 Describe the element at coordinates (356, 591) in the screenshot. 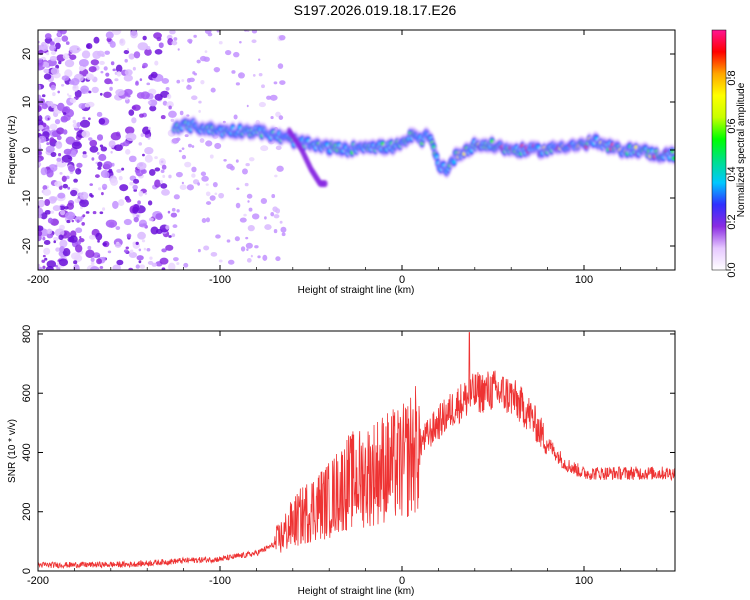

I see `snr-x-label: Height of straight line (km)` at that location.